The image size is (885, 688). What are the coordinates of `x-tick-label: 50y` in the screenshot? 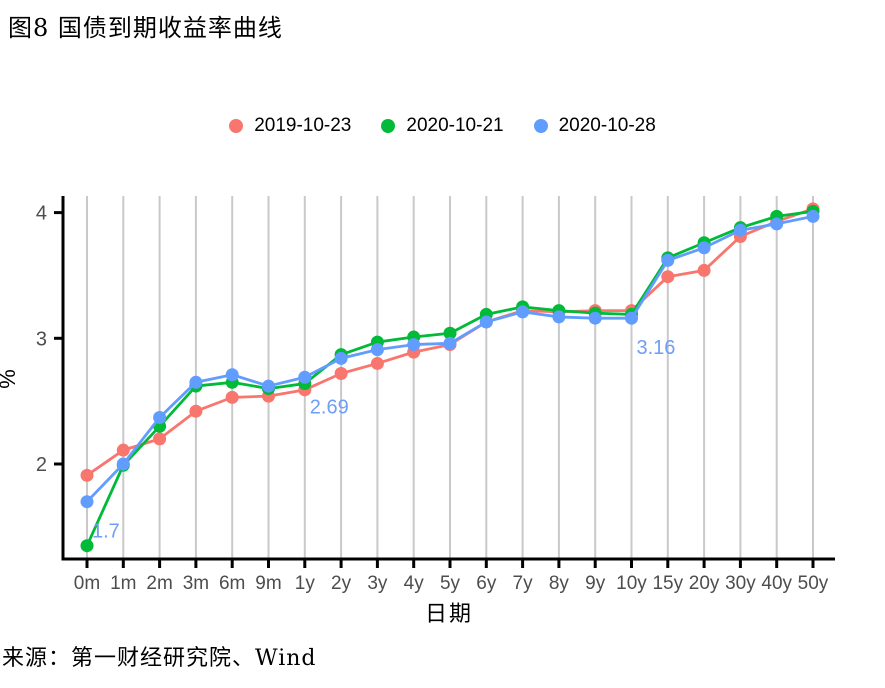 It's located at (813, 583).